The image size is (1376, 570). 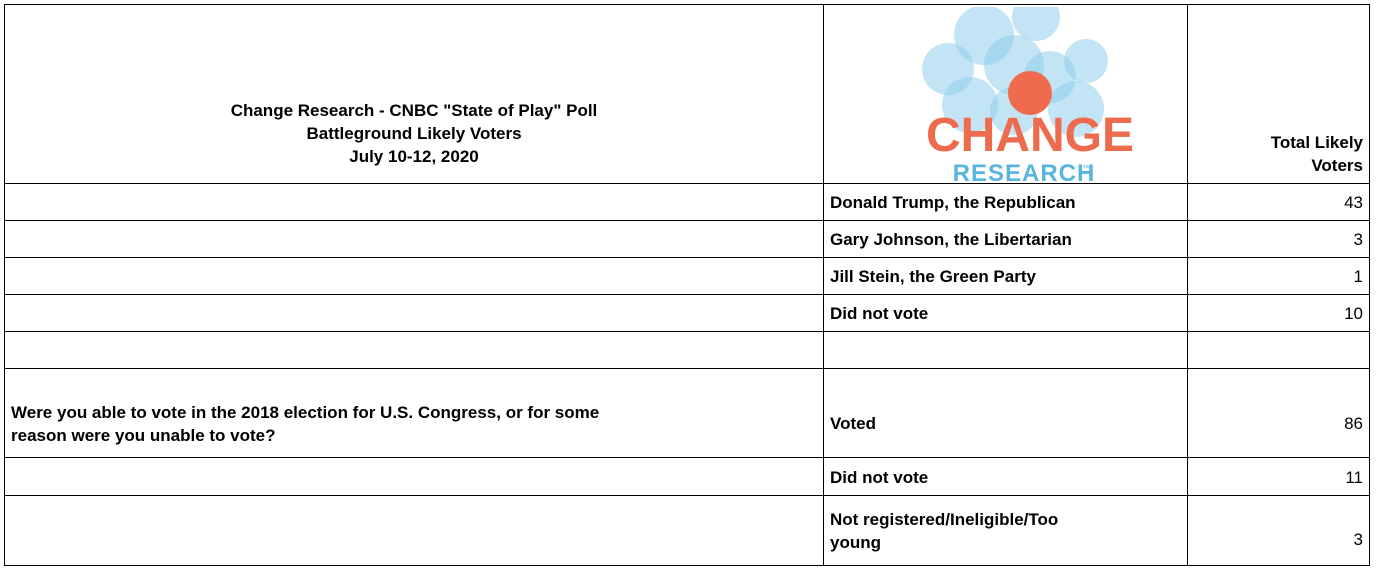 What do you see at coordinates (944, 519) in the screenshot?
I see `answer-label-line1: Not registered/Ineligible/Too` at bounding box center [944, 519].